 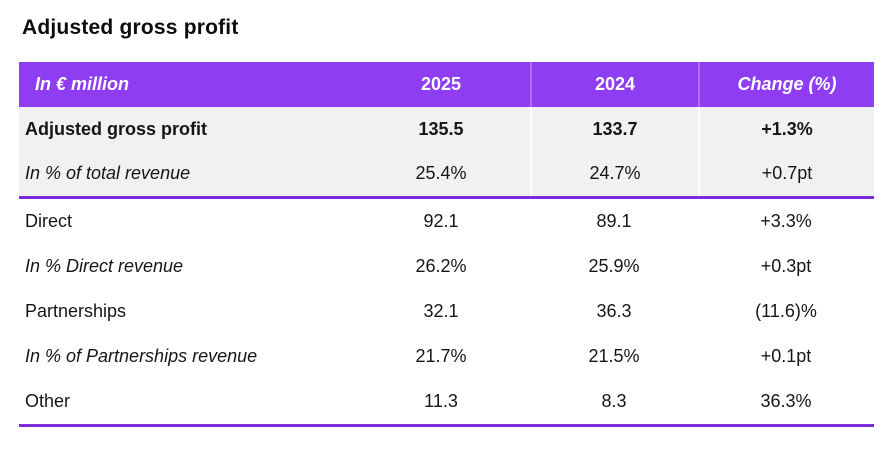 I want to click on table-row: Partnerships 32.1 36.3 (11.6)%, so click(x=446, y=311).